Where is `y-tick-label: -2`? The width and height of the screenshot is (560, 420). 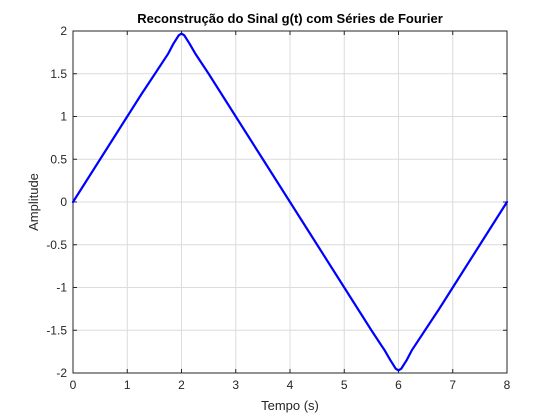
y-tick-label: -2 is located at coordinates (61, 373).